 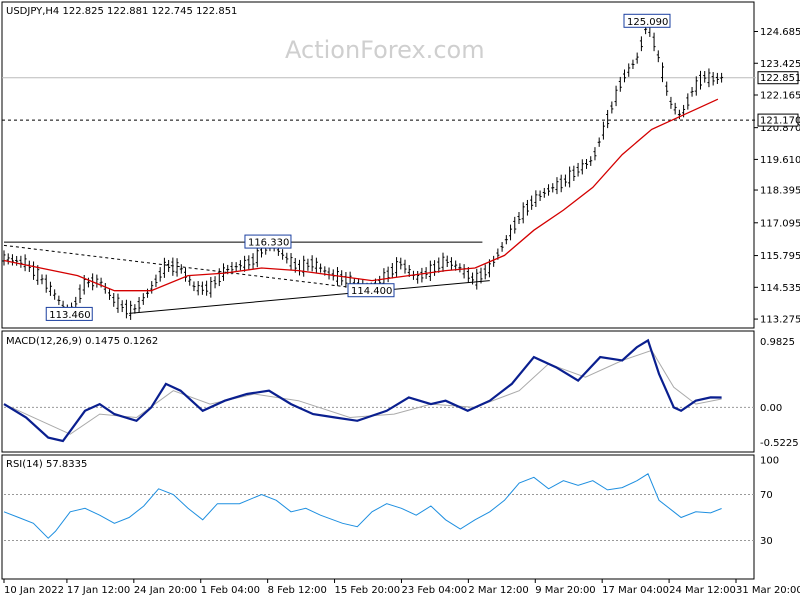 I want to click on time-tick-label: 8 Feb 12:00, so click(x=297, y=590).